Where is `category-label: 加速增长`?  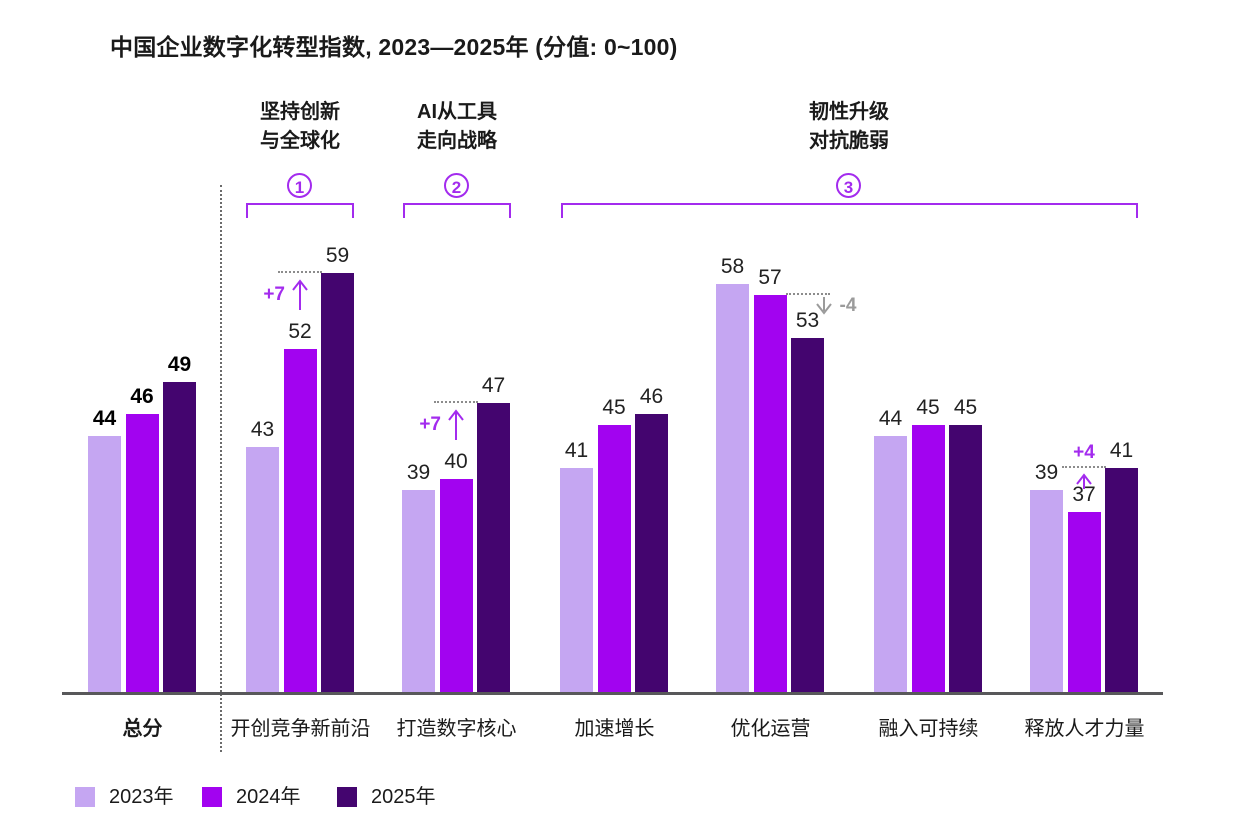 category-label: 加速增长 is located at coordinates (614, 729).